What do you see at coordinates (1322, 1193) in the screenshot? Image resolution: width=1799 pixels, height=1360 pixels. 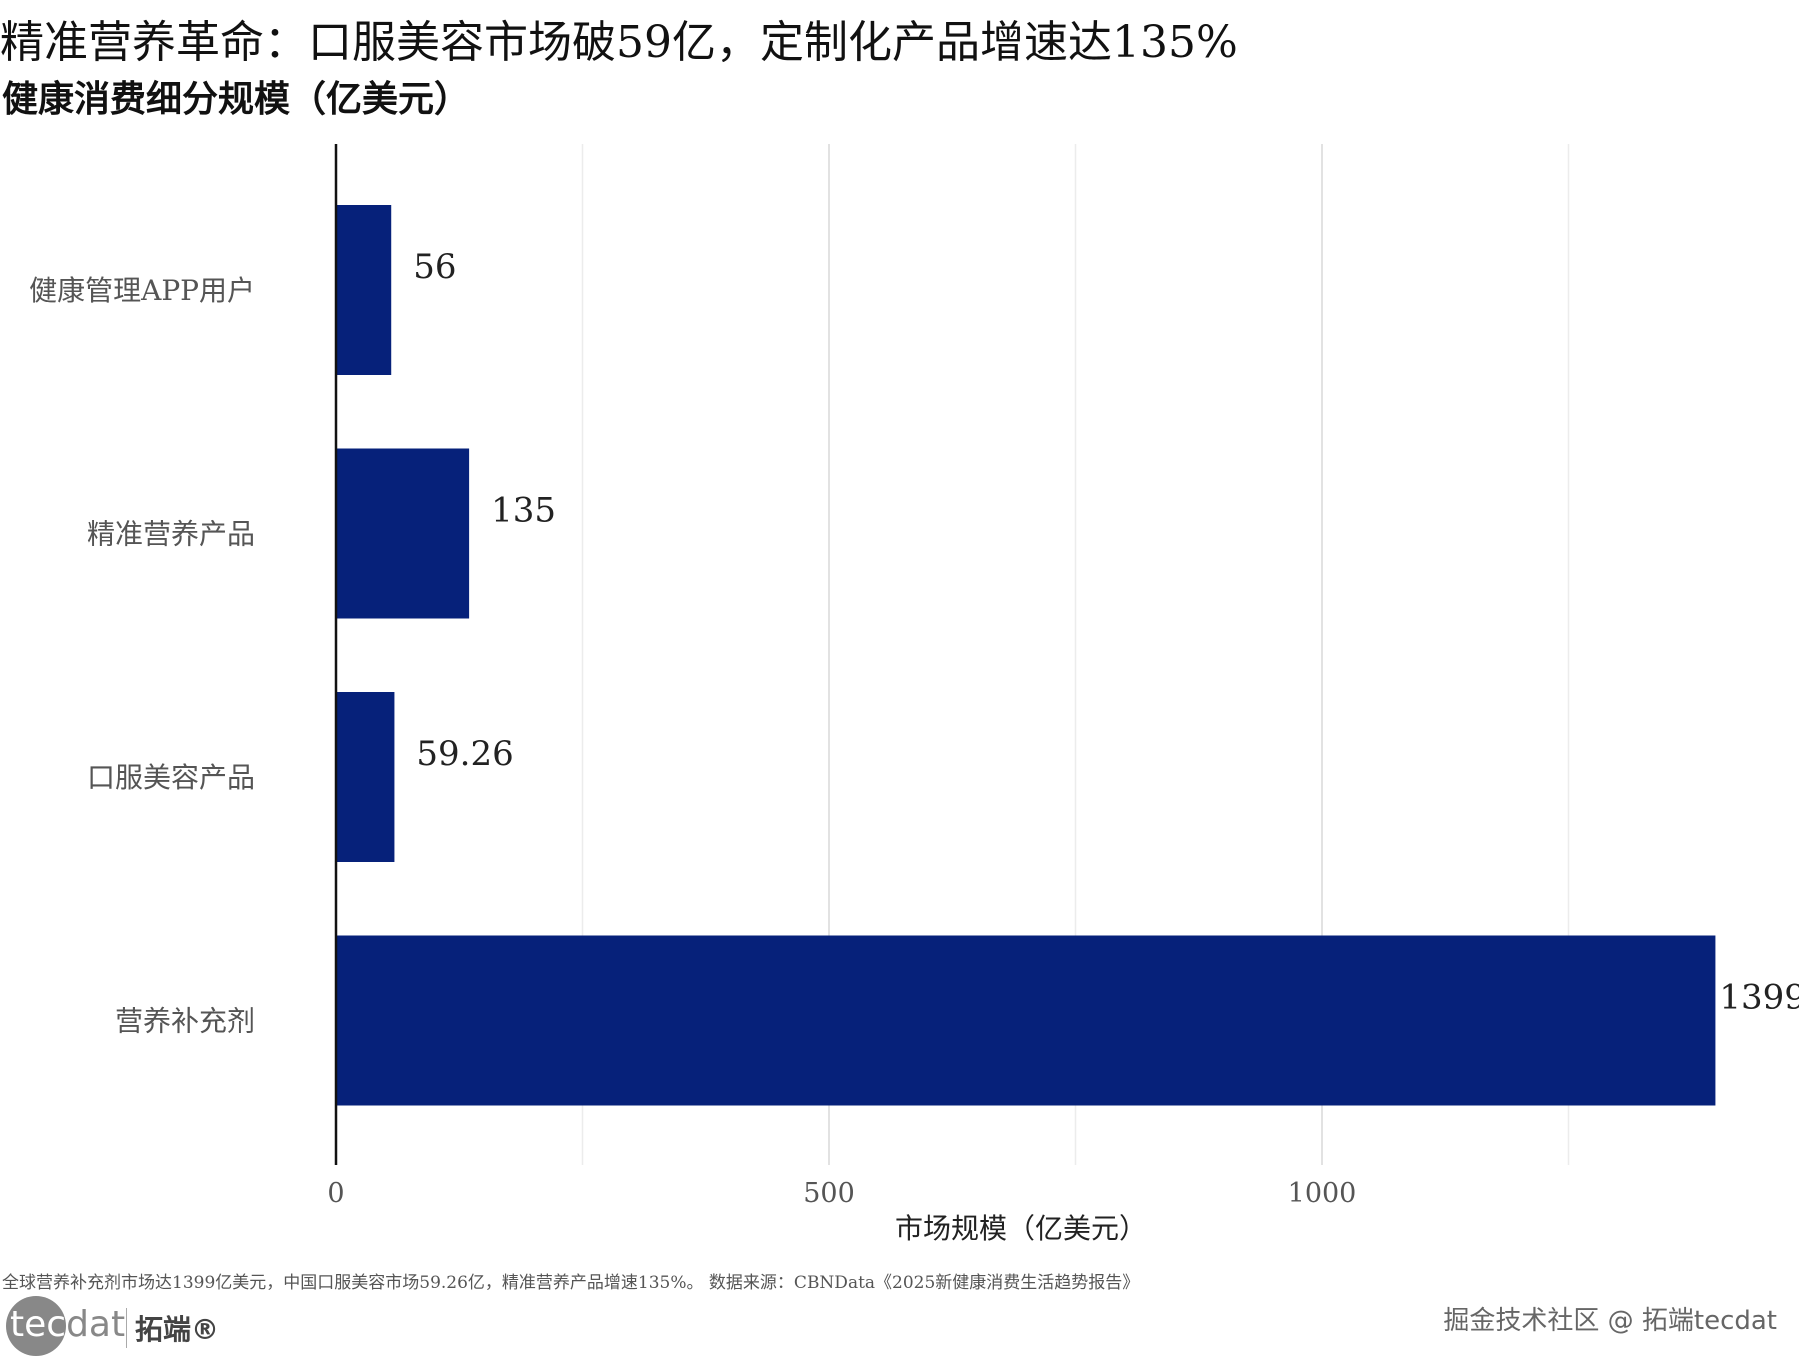 I see `x-tick-label: 1000` at bounding box center [1322, 1193].